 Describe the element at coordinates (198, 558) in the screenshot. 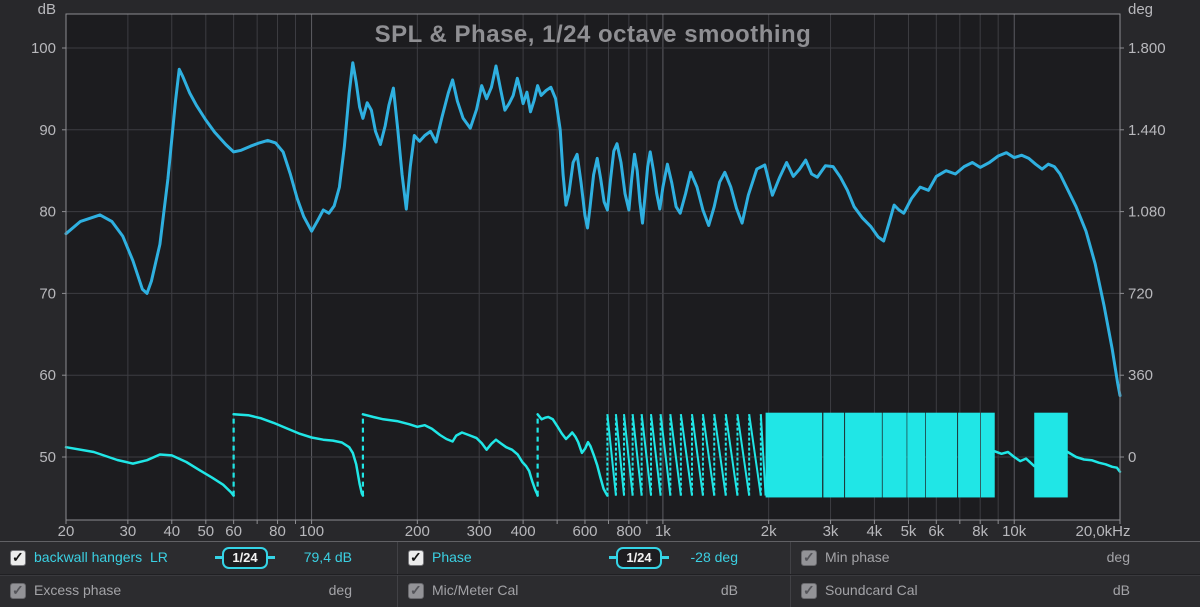

I see `legend-cell-backwall-hangers: backwall hangers LR 1/24 79,4 dB` at that location.